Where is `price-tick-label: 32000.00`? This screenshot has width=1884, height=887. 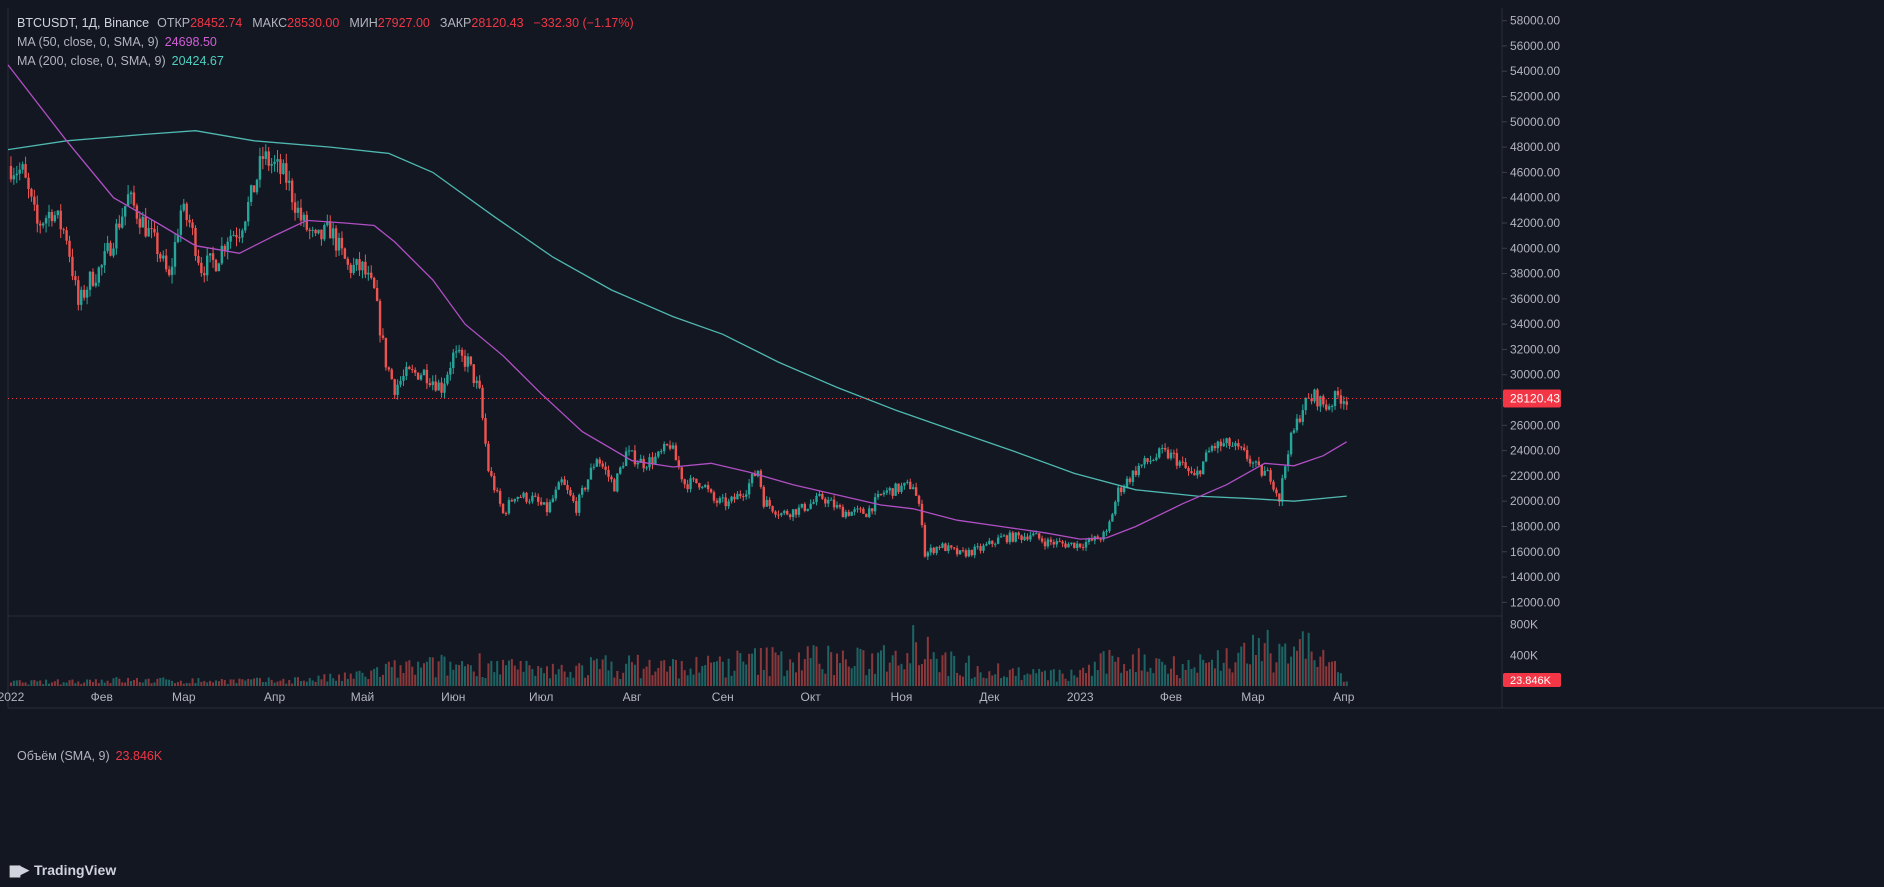
price-tick-label: 32000.00 is located at coordinates (1535, 349).